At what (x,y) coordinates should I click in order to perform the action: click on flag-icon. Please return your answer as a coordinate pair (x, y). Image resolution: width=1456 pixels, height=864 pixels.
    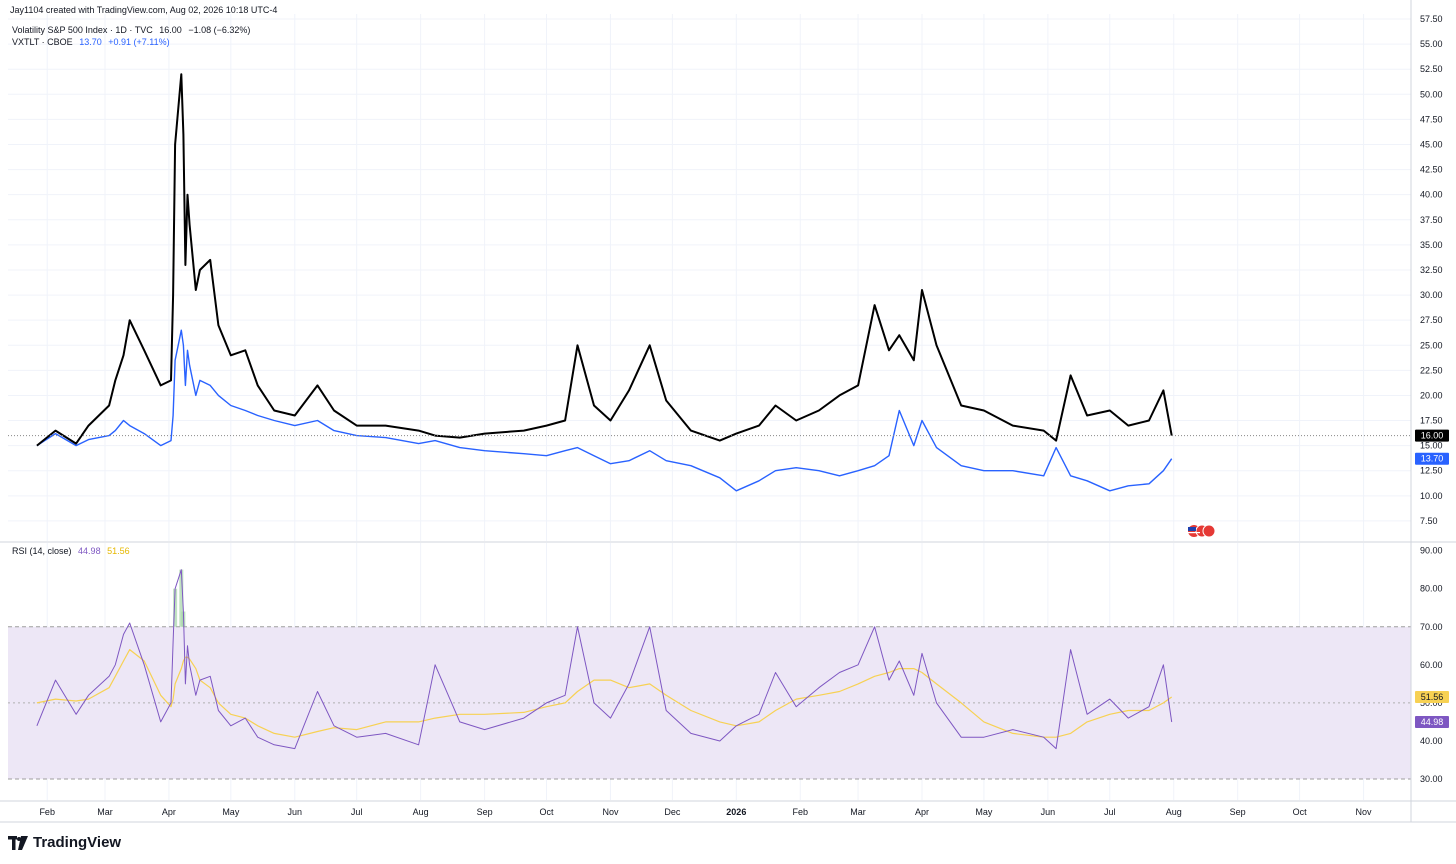
    Looking at the image, I should click on (1202, 531).